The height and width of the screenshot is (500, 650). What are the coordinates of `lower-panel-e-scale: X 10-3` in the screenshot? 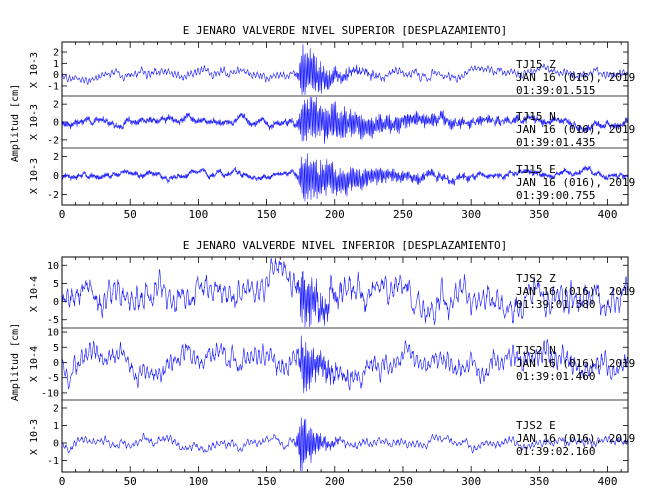 It's located at (34, 437).